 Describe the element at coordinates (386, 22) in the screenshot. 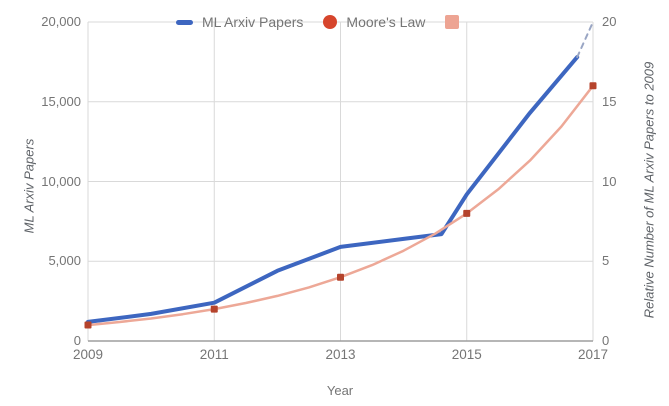

I see `legend-label: Moore's Law` at that location.